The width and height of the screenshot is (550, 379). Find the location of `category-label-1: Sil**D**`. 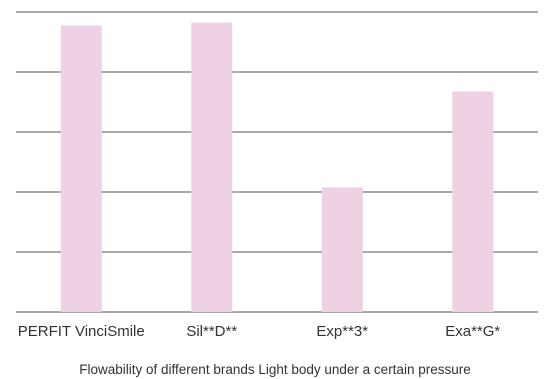

category-label-1: Sil**D** is located at coordinates (211, 331).